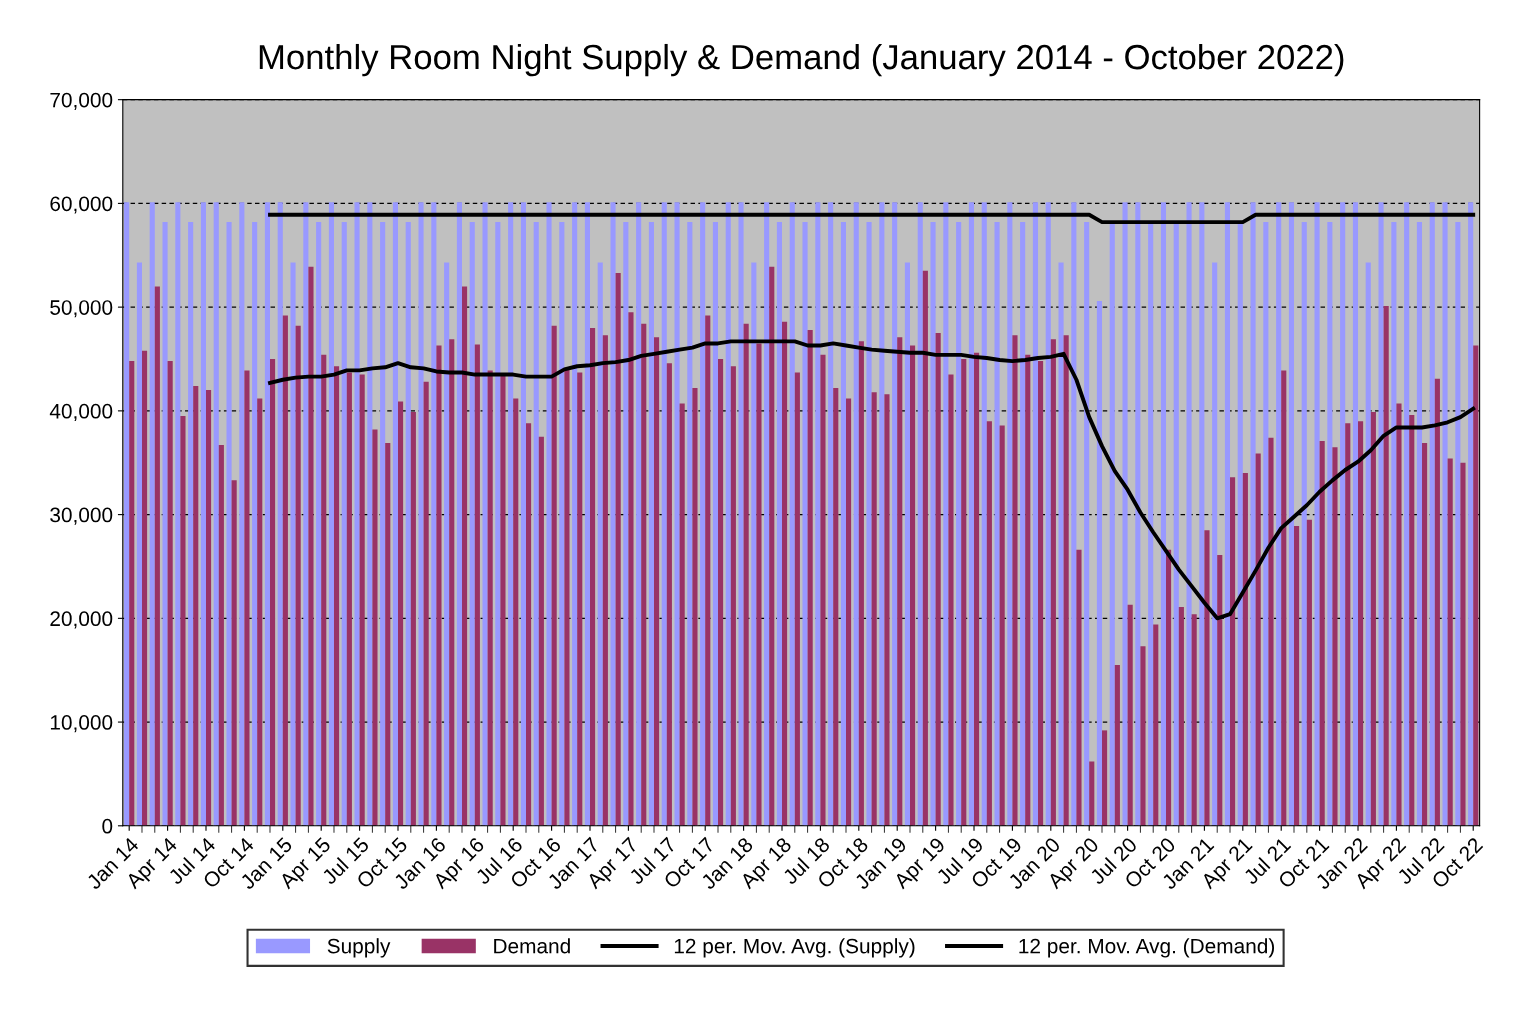 Image resolution: width=1516 pixels, height=1017 pixels. What do you see at coordinates (359, 948) in the screenshot?
I see `legend-label: Supply` at bounding box center [359, 948].